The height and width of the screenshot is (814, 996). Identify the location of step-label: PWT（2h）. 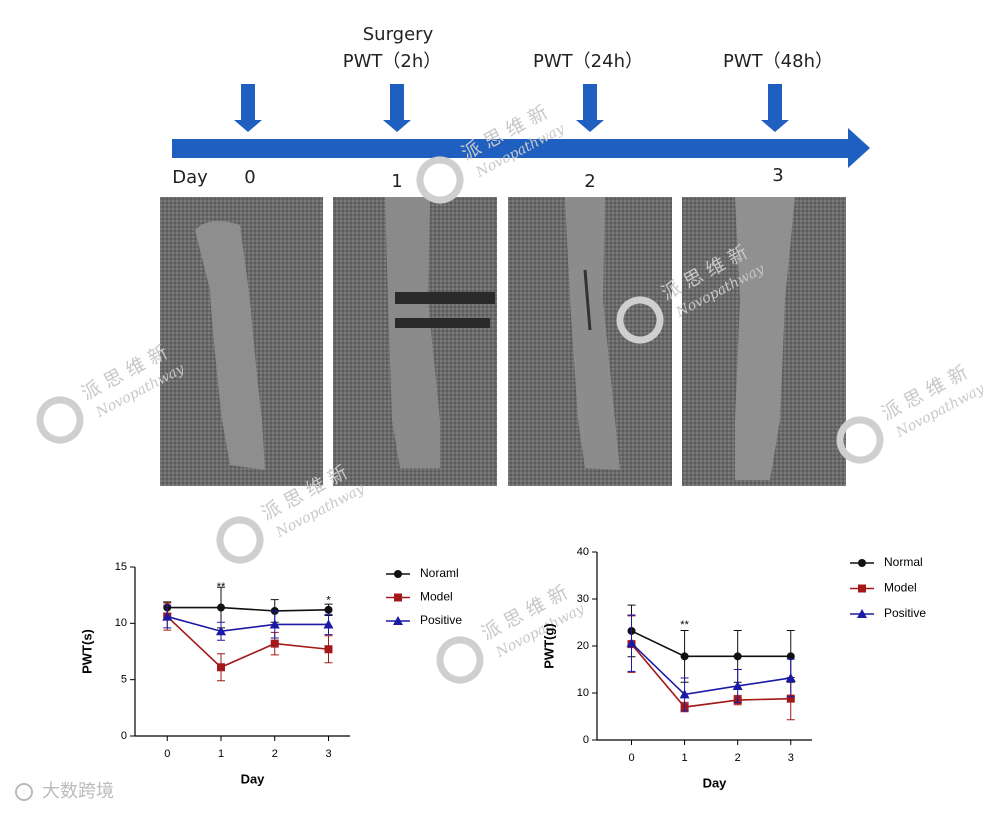
(392, 61).